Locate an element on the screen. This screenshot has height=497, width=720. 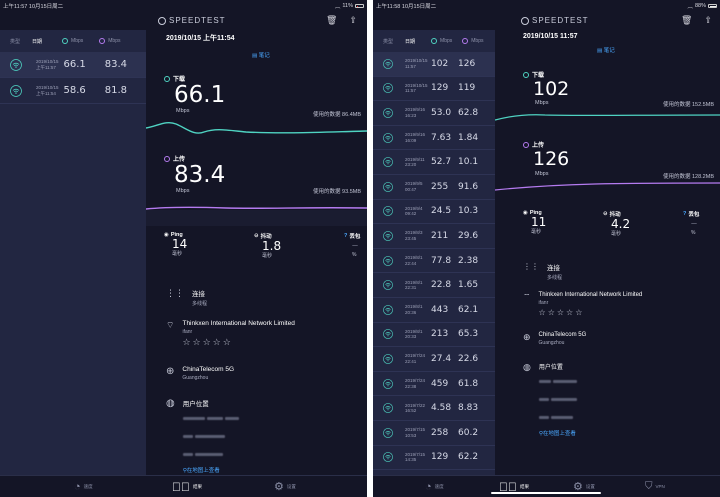
gear-icon: ⚙ is located at coordinates (578, 487).